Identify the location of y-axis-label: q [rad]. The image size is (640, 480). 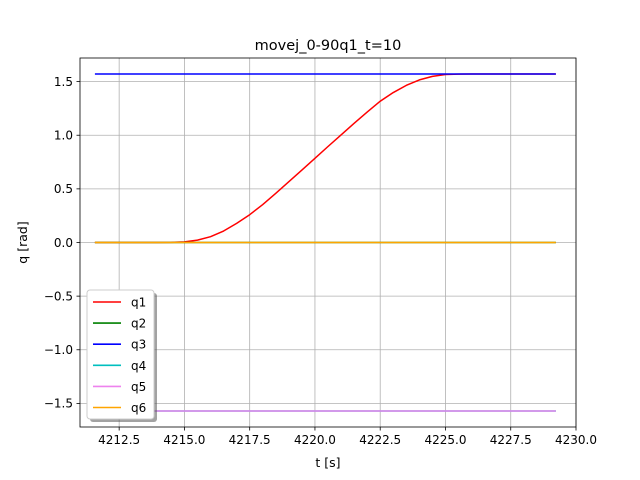
(22, 242).